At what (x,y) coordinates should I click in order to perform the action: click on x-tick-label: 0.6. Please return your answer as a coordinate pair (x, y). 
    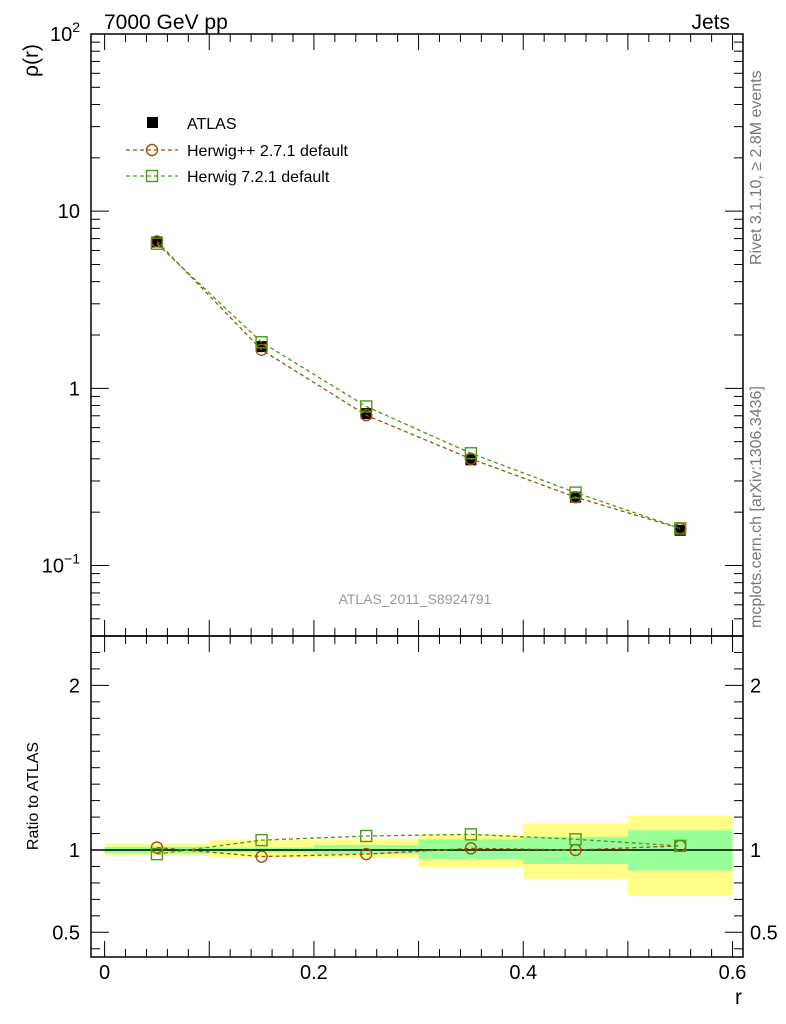
    Looking at the image, I should click on (733, 973).